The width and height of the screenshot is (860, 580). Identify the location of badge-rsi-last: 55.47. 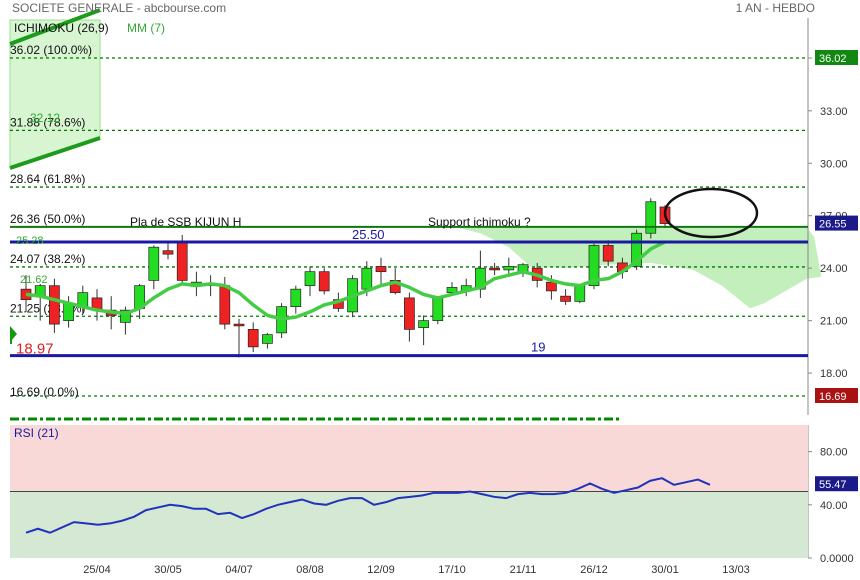
(836, 484).